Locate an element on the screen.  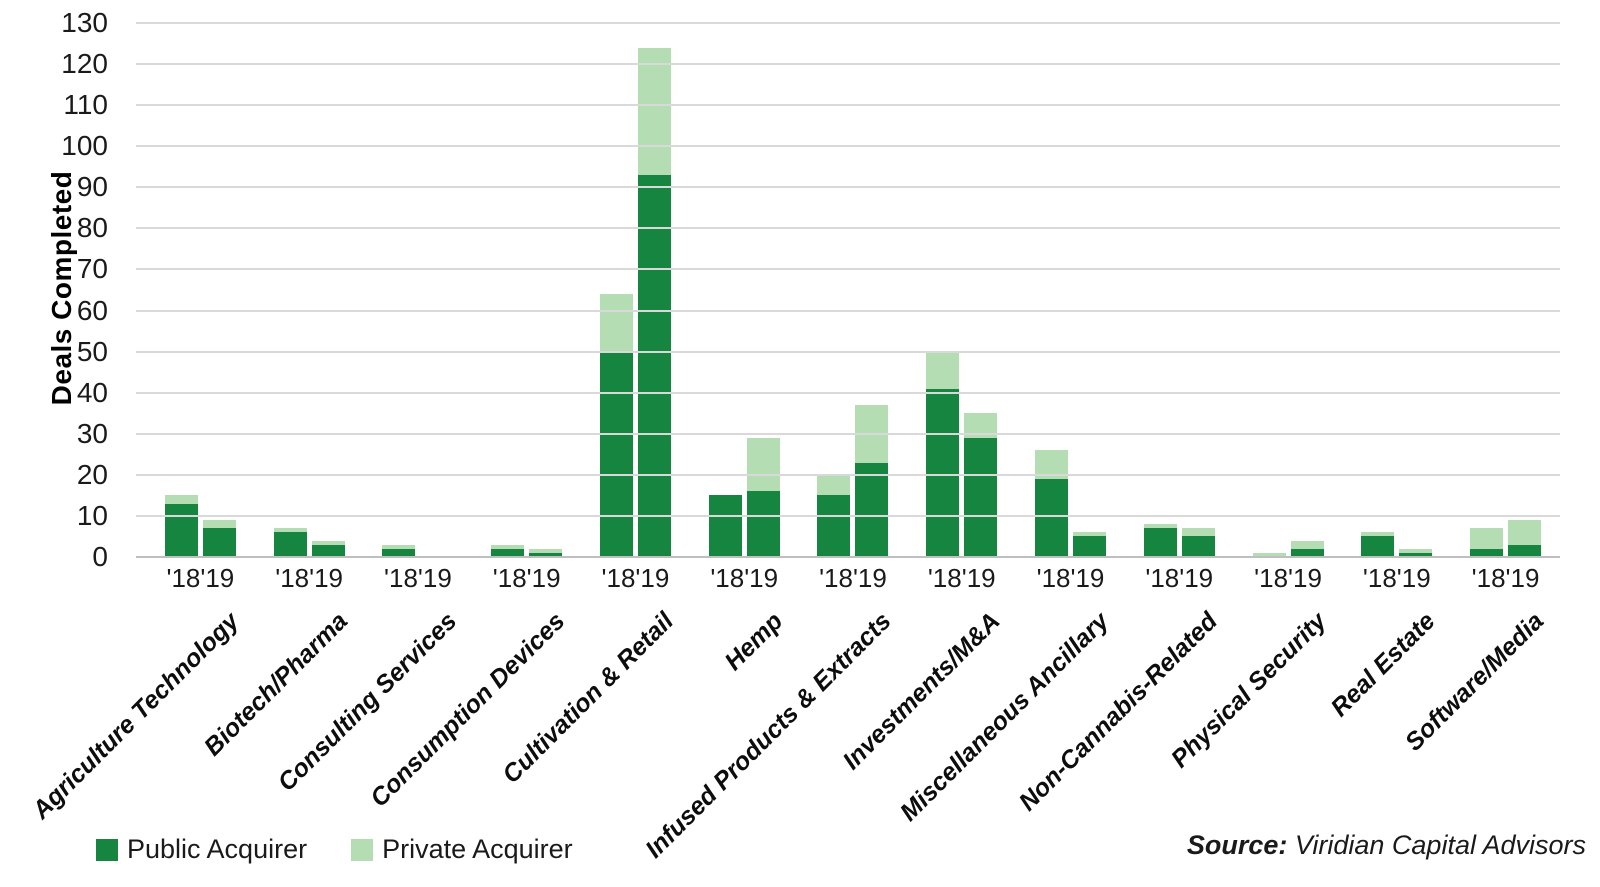
y-tick-label: 60 is located at coordinates (92, 310).